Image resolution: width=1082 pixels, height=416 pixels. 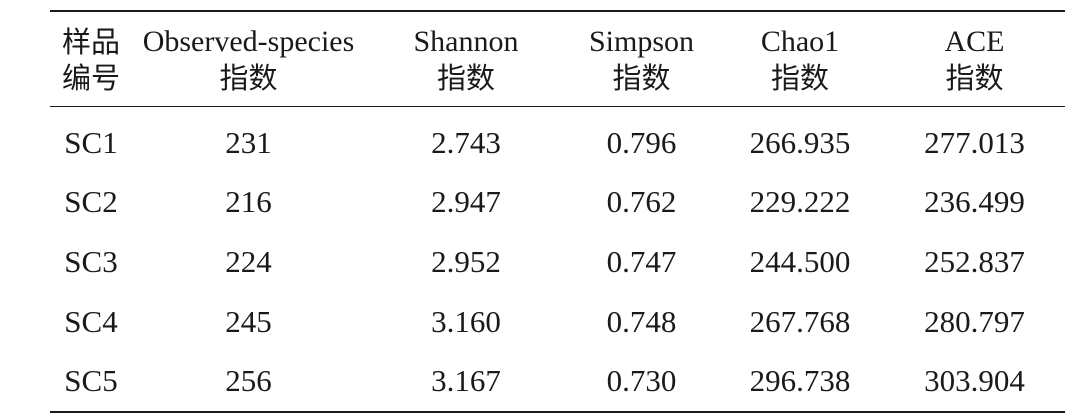 I want to click on cell-simpson: 0.762, so click(x=641, y=202).